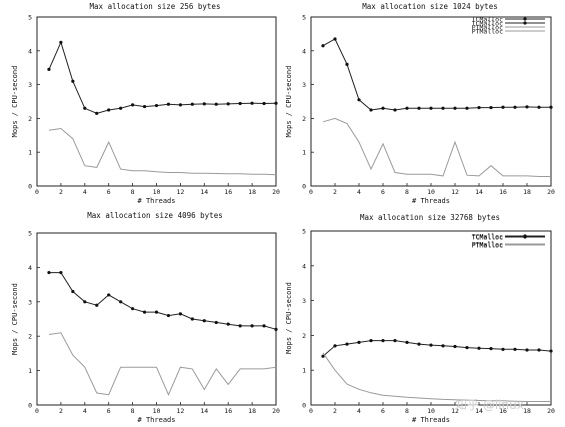 The height and width of the screenshot is (427, 565). I want to click on x-tick-label: 2, so click(61, 411).